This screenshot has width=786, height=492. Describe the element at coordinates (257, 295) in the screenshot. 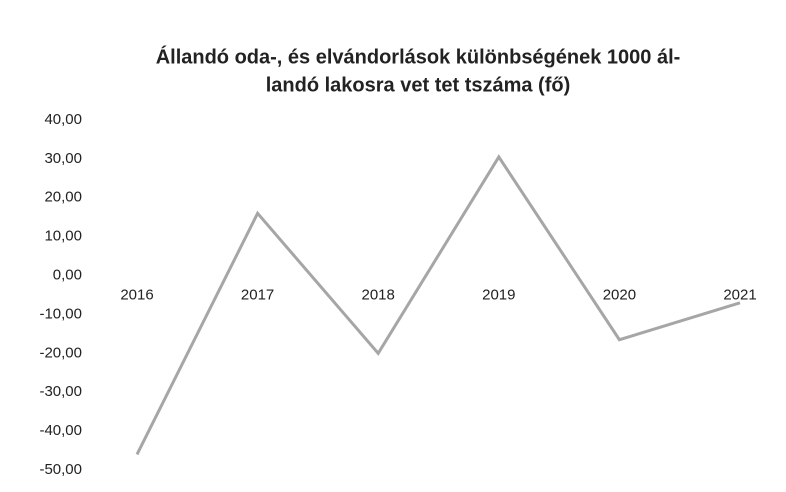

I see `x-tick-label: 2017` at that location.